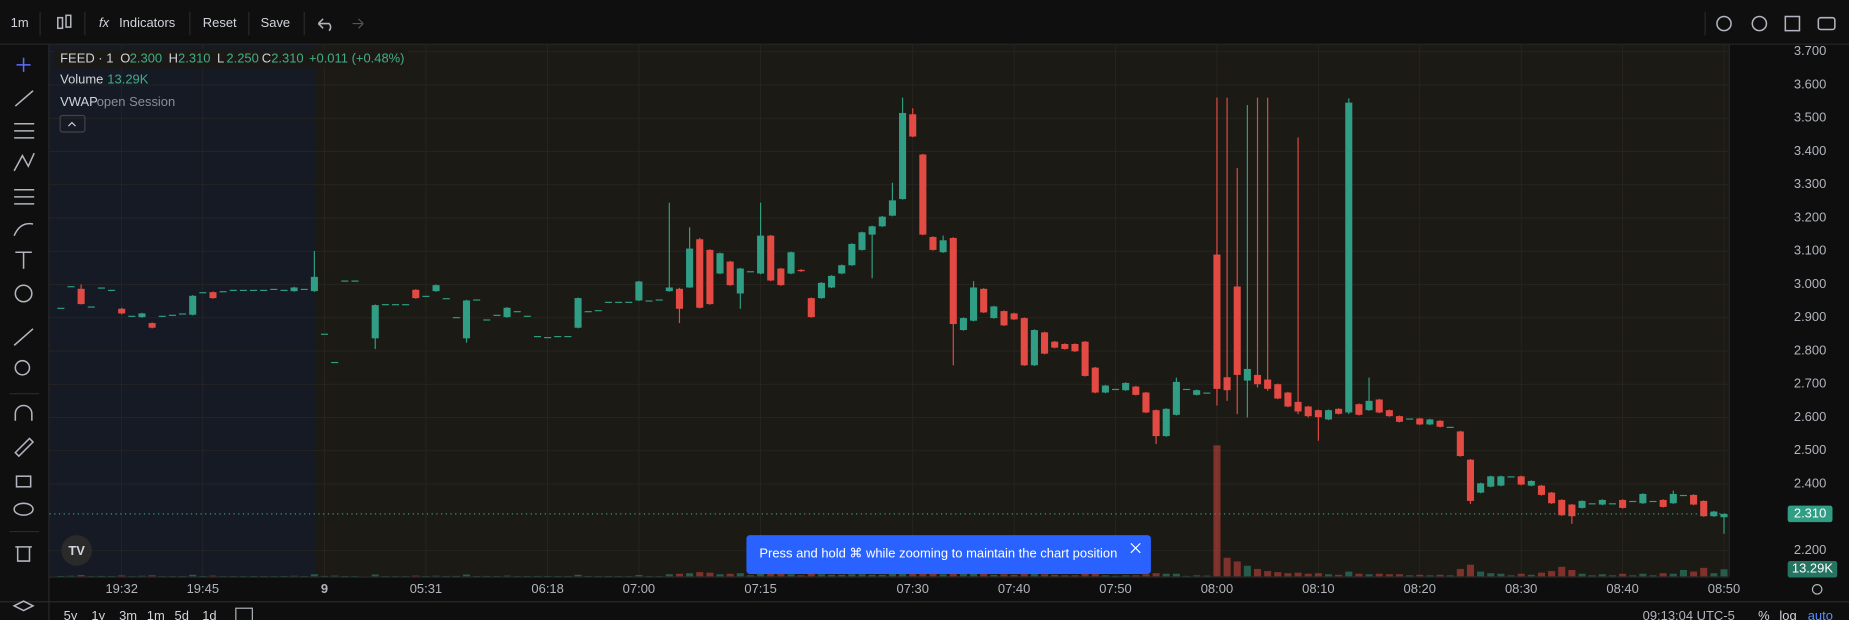 This screenshot has height=620, width=1849. I want to click on alert-button, so click(1724, 23).